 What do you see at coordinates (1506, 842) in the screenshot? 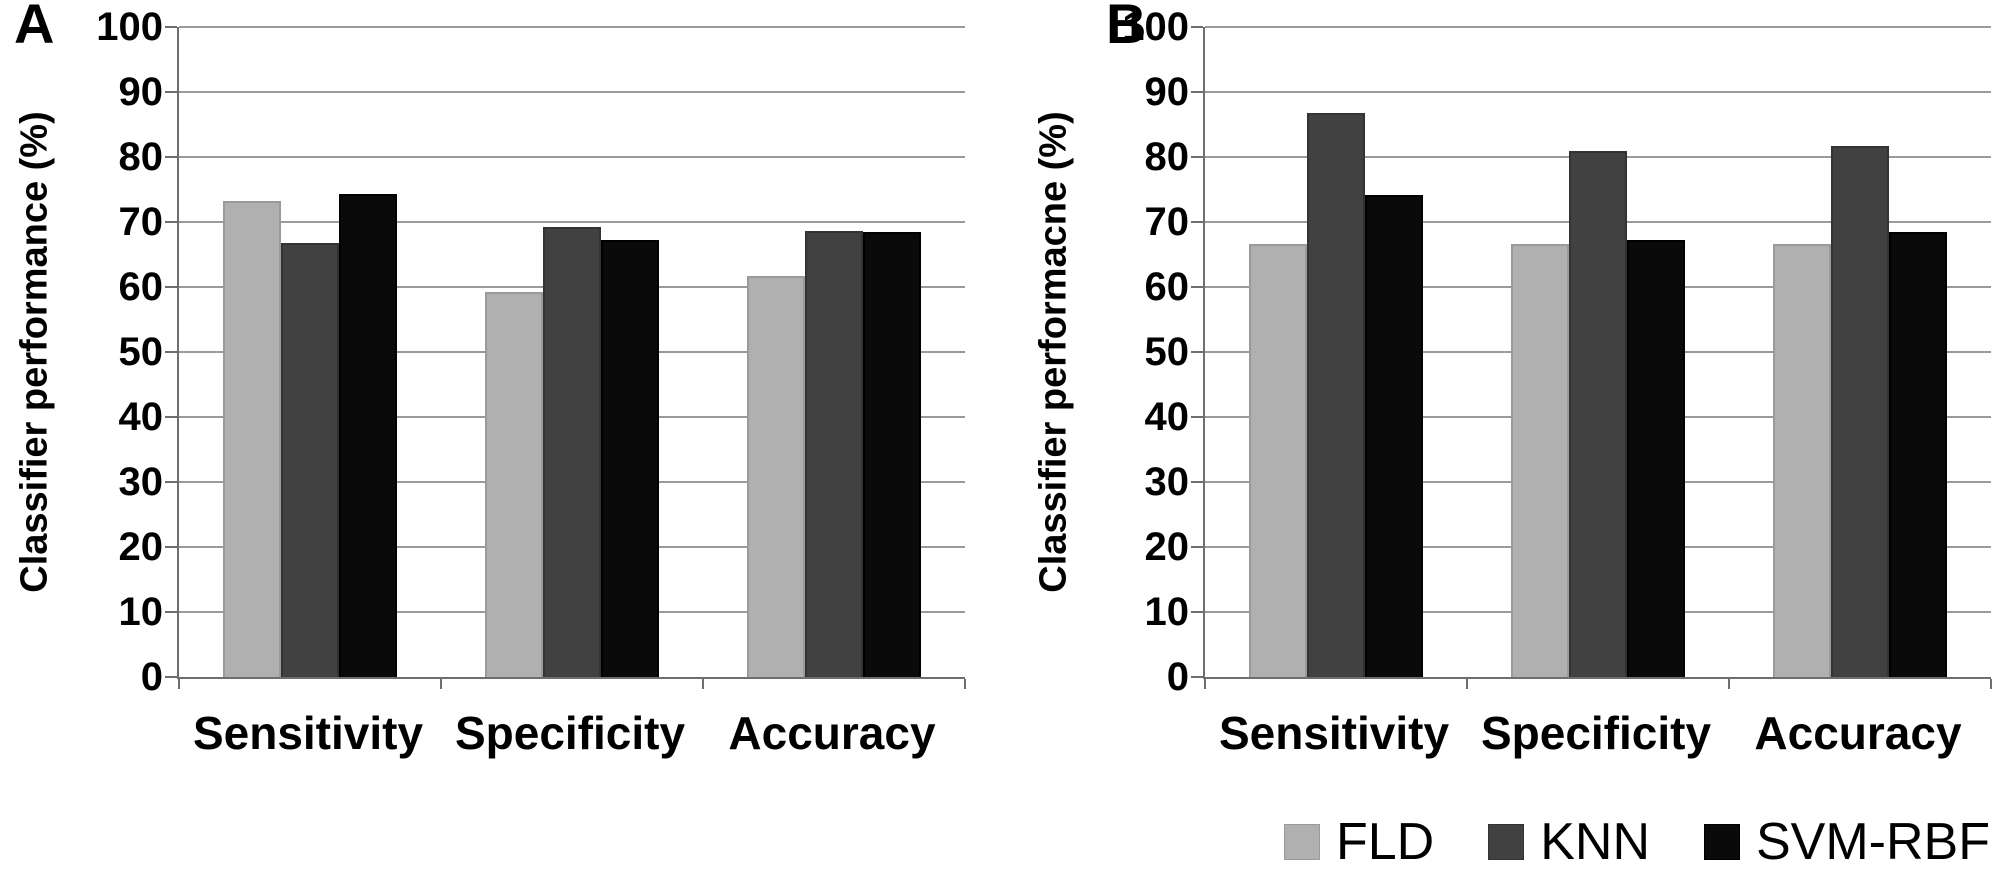
I see `legend-swatch-knn` at bounding box center [1506, 842].